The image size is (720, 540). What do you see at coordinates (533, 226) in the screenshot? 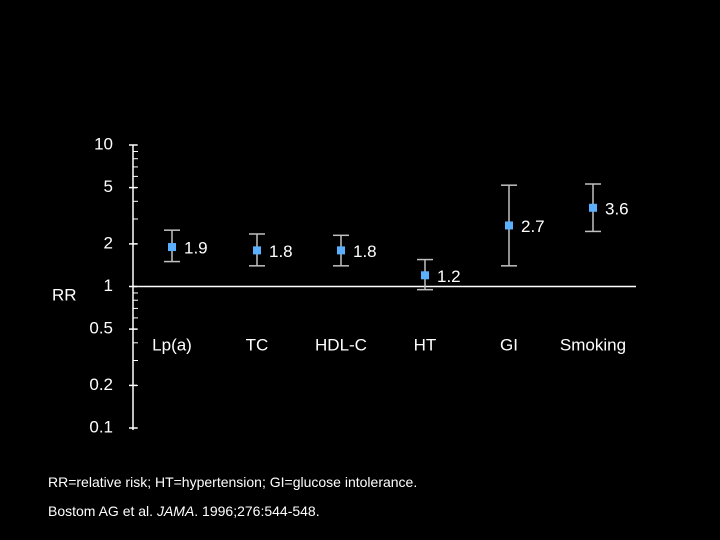
I see `data-label: 2.7` at bounding box center [533, 226].